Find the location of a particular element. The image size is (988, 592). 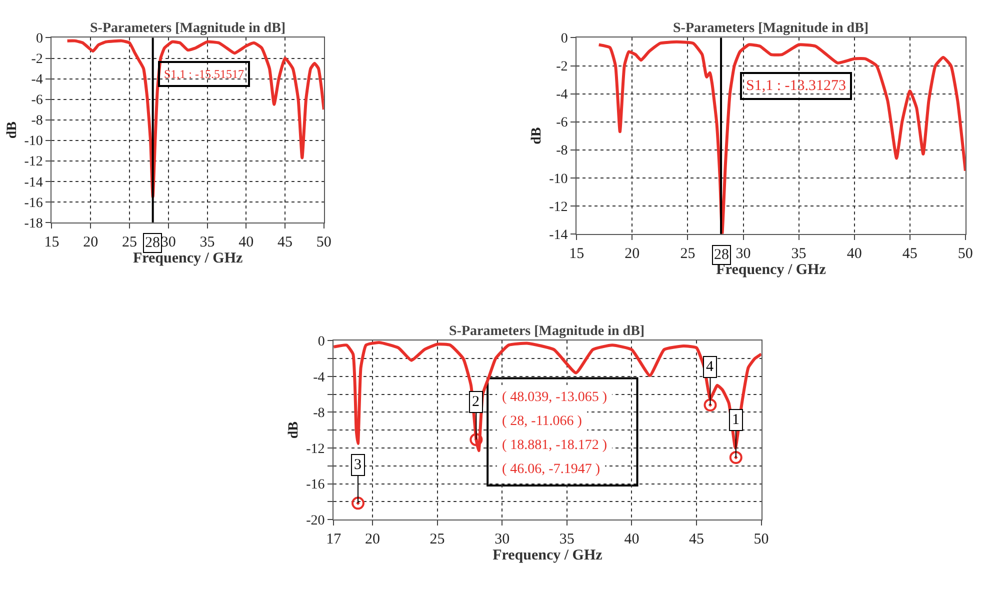

annotation: S1,1 : -13.31273 is located at coordinates (796, 86).